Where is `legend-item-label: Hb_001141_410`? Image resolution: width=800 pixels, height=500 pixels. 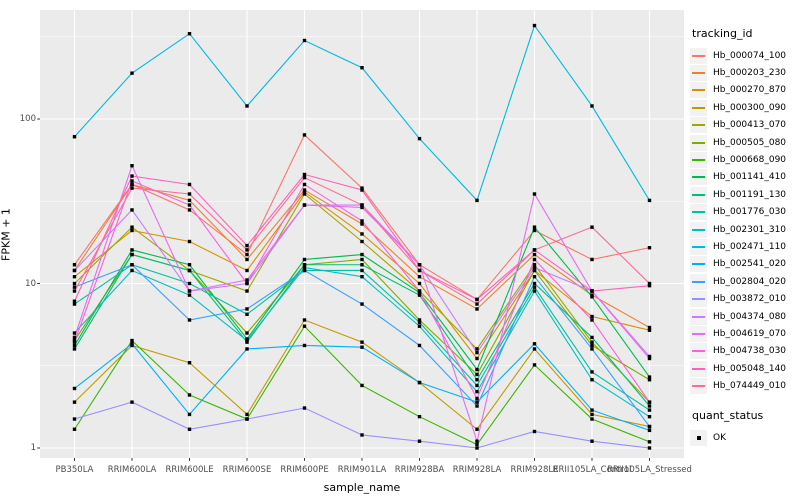
legend-item-label: Hb_001141_410 is located at coordinates (750, 177).